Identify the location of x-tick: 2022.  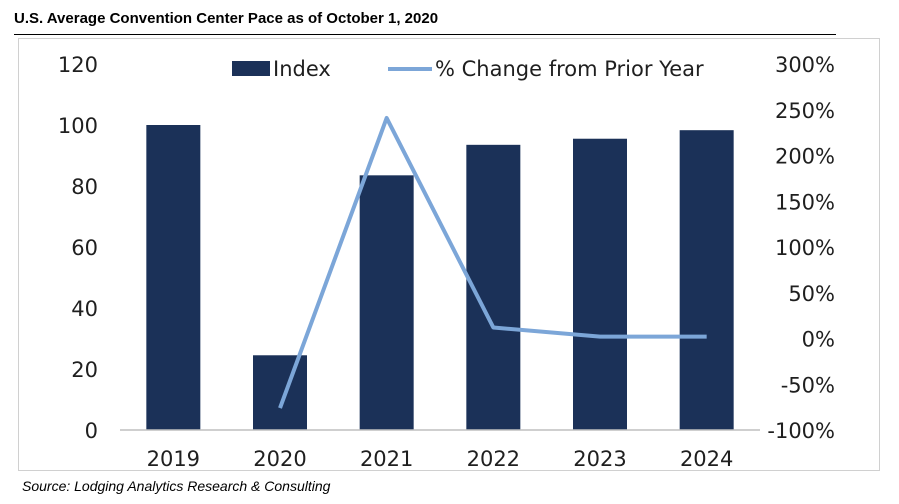
(493, 459).